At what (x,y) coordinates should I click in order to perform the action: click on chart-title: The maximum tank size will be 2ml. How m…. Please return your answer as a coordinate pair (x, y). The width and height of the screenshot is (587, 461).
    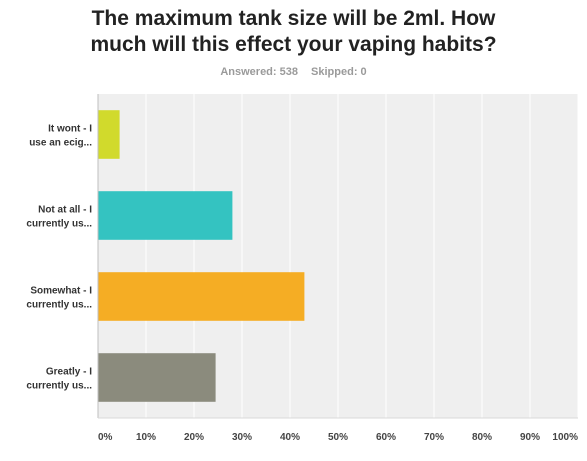
    Looking at the image, I should click on (293, 32).